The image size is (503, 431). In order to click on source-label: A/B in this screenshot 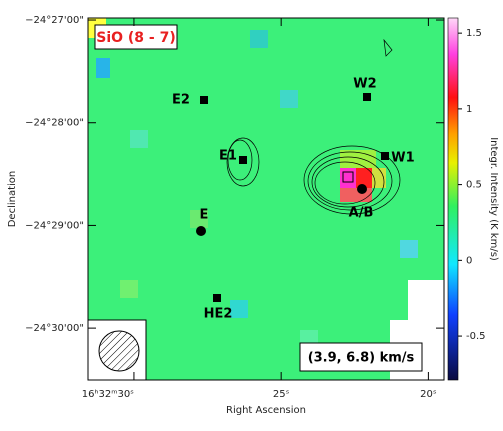, I will do `click(361, 213)`.